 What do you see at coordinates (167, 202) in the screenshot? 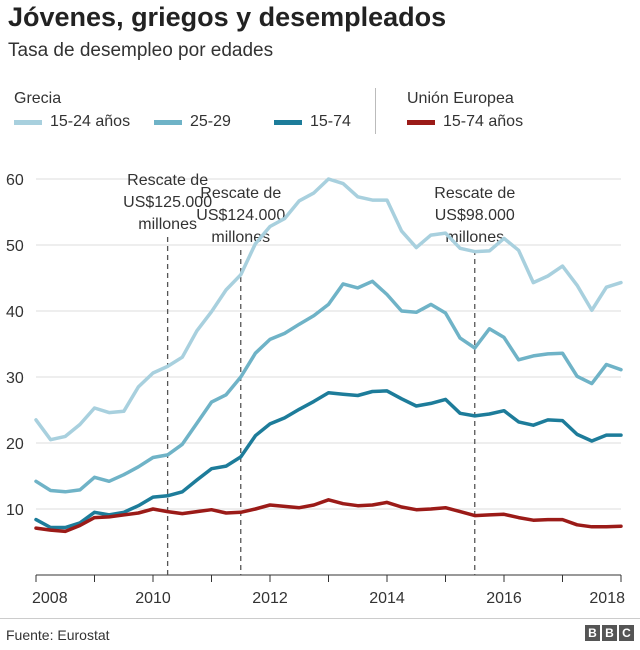
I see `annotation-text: US$125.000` at bounding box center [167, 202].